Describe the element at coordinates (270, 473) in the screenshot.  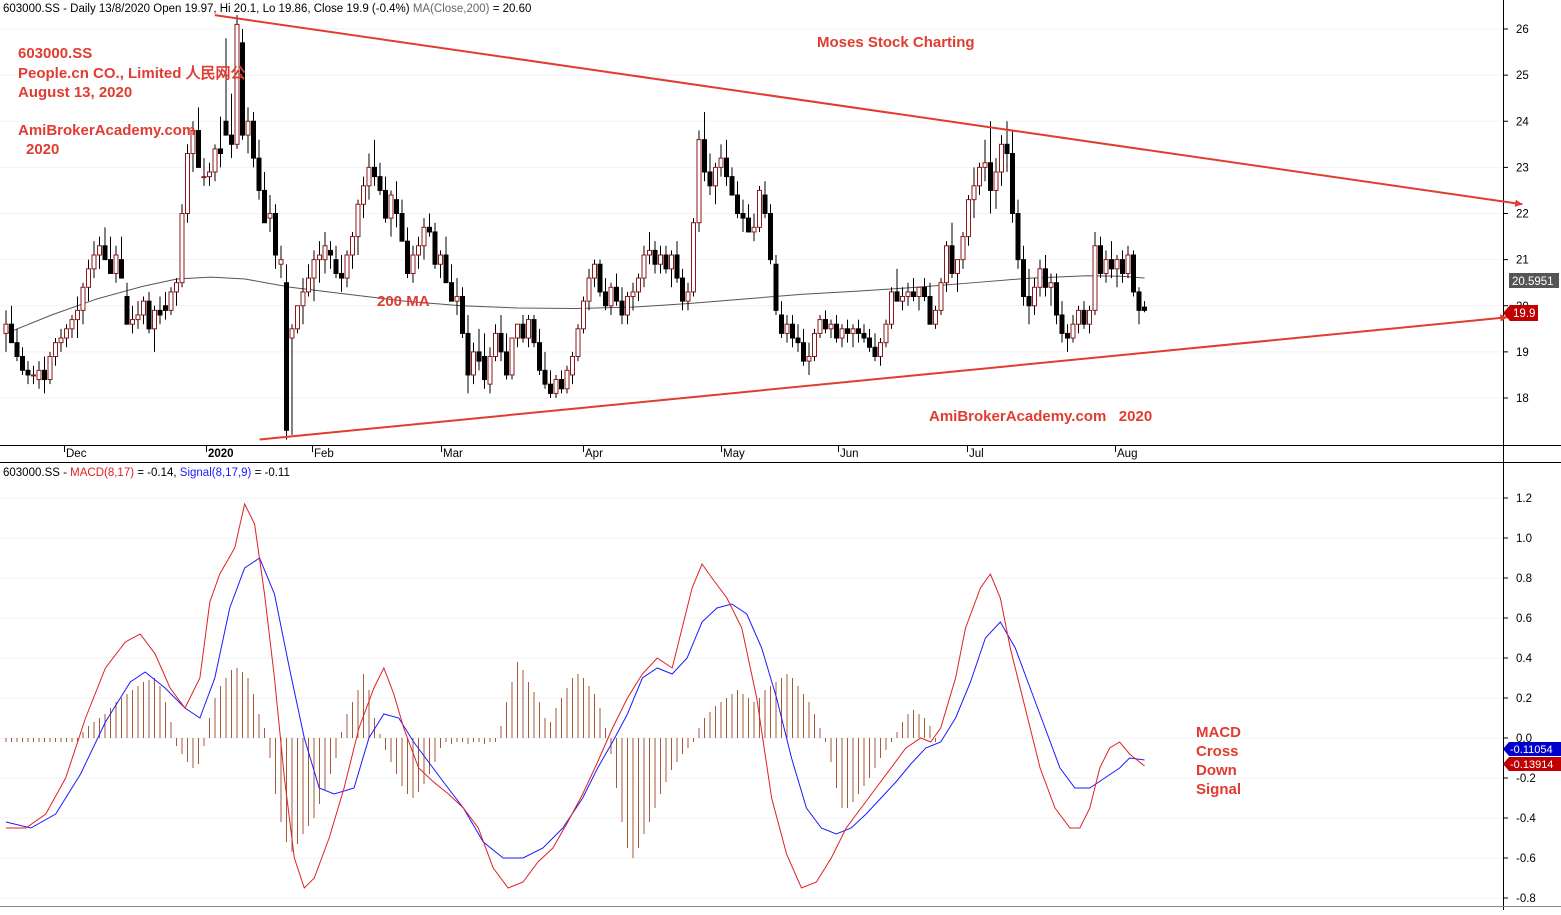
I see `macd-header-signal-value: = -0.11` at that location.